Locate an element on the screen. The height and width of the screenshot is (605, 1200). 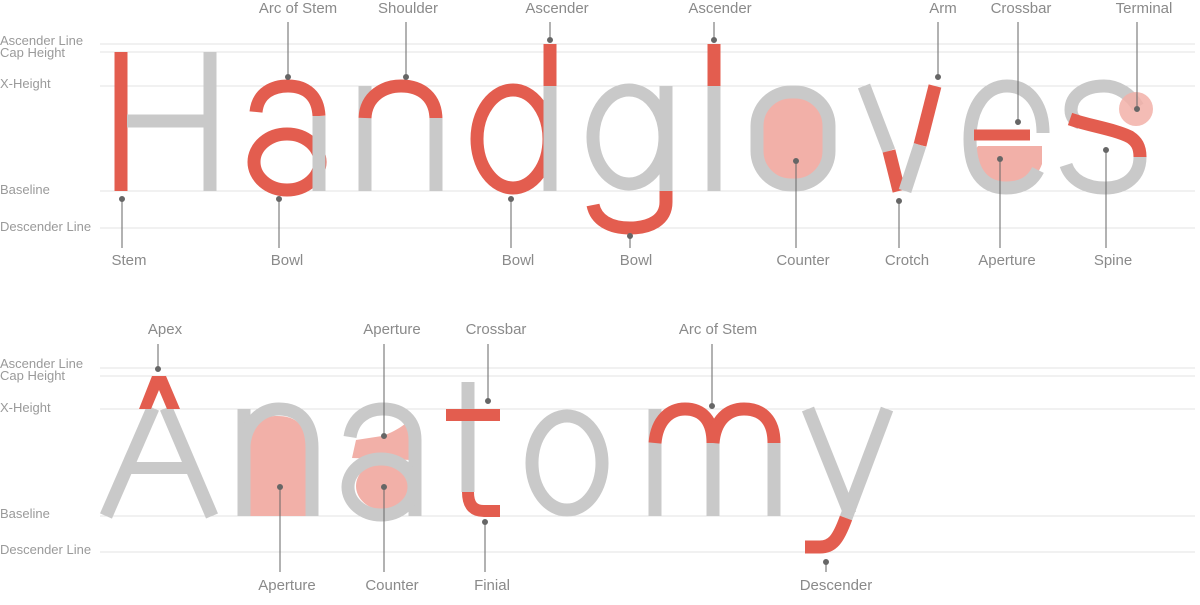
label-crotch: Crotch is located at coordinates (907, 260).